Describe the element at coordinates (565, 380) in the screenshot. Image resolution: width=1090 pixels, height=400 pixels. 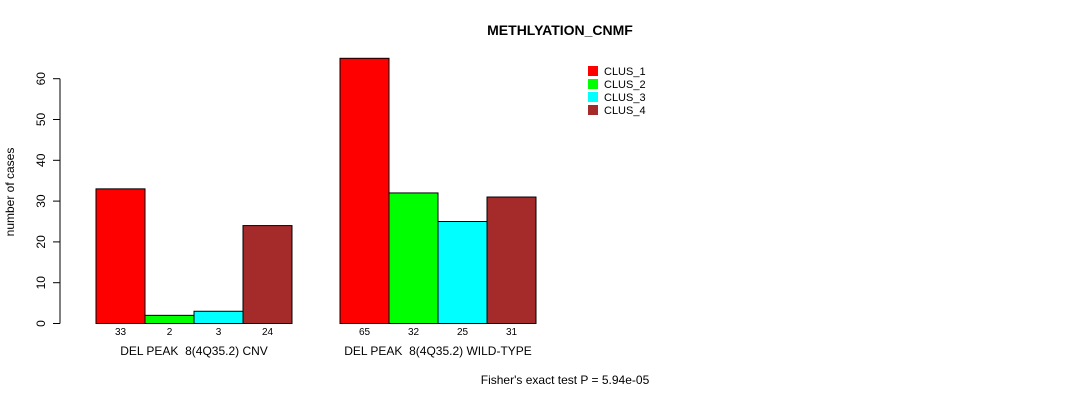
I see `fisher-test-footnote: Fisher's exact test P = 5.94e-05` at that location.